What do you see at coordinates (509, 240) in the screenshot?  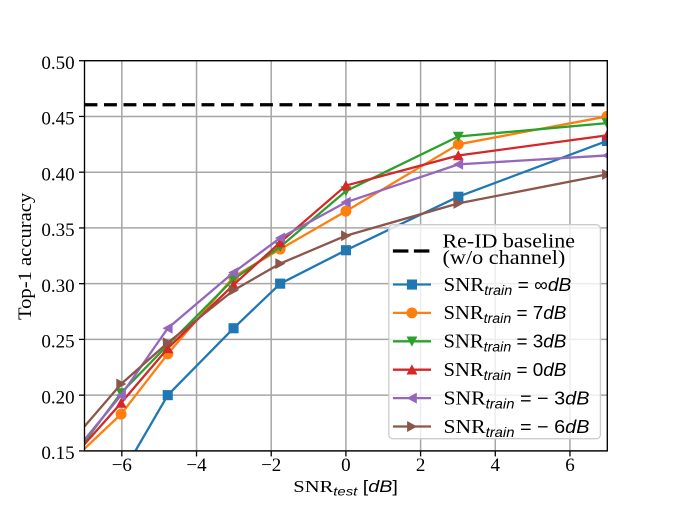 I see `svg-text: Re-ID baseline` at bounding box center [509, 240].